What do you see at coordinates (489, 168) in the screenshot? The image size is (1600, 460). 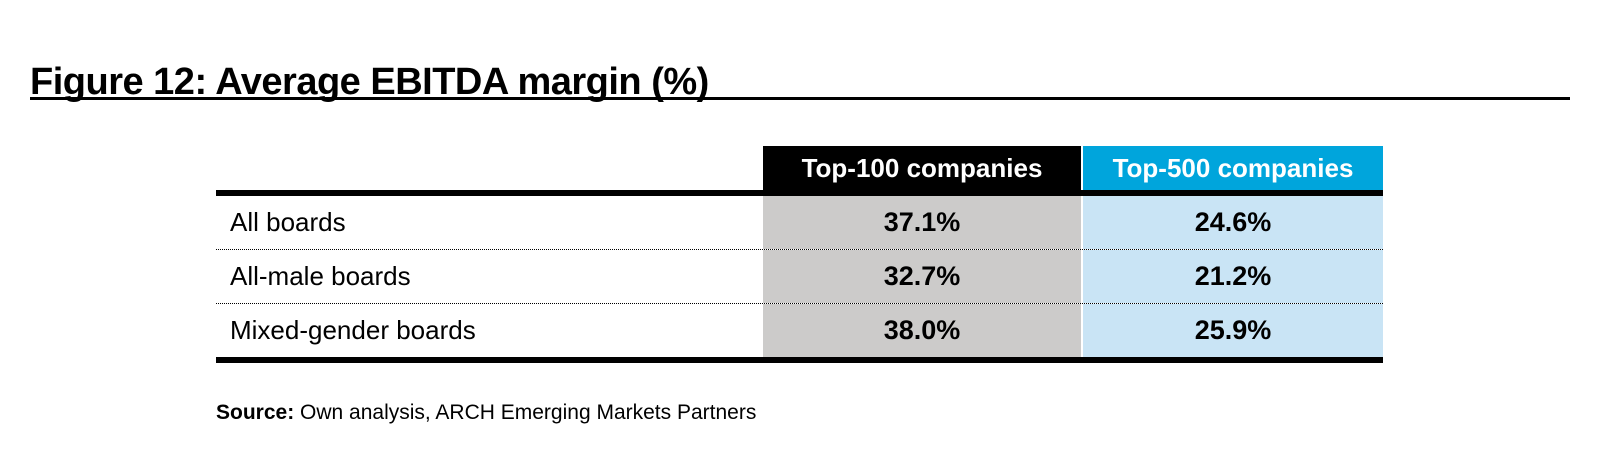 I see `header-spacer-cell` at bounding box center [489, 168].